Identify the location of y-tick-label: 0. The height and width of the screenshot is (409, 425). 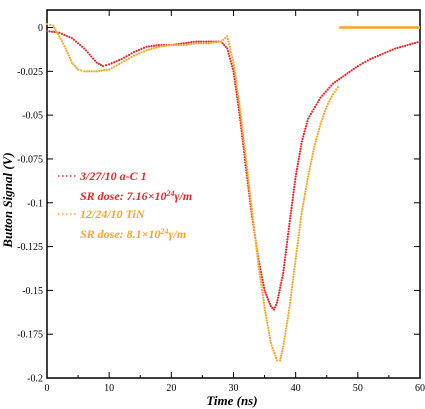
(40, 28).